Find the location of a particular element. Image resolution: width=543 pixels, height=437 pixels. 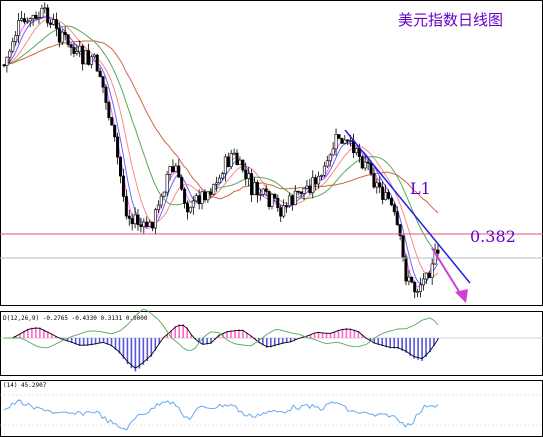

macd-signal-lines is located at coordinates (221, 338).